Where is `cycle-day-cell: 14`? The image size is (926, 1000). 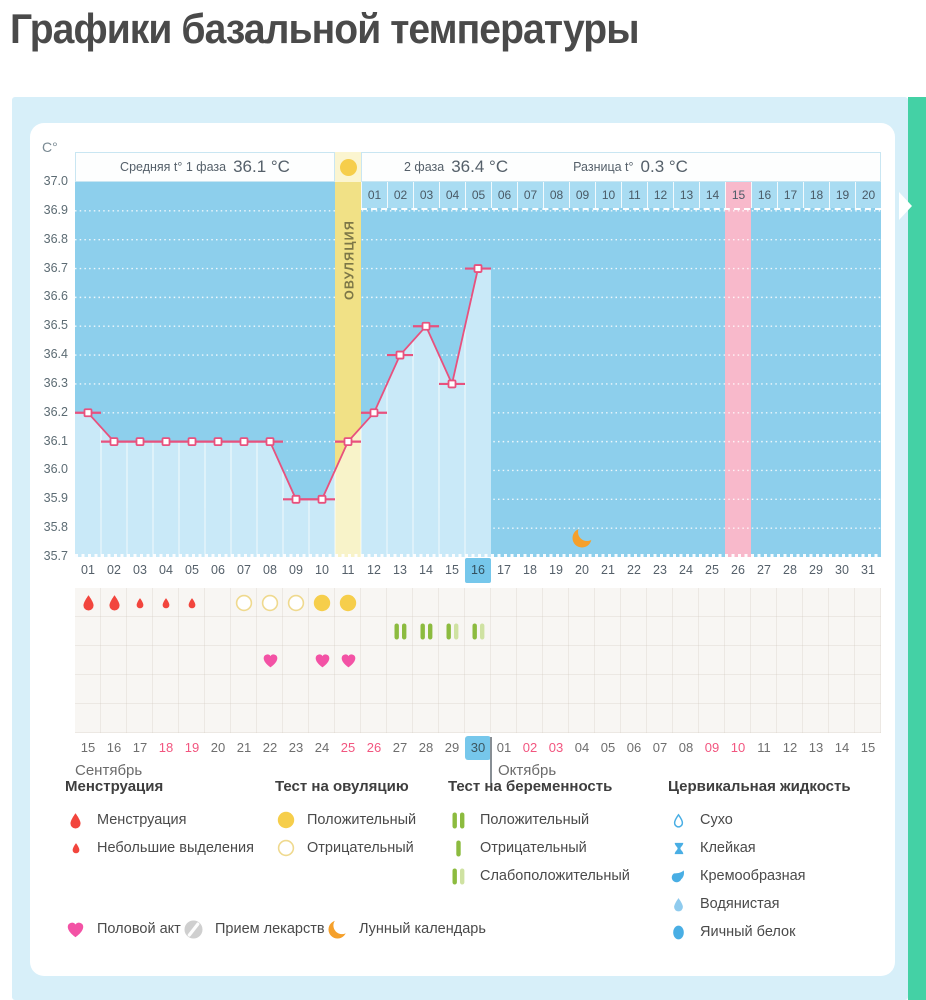 cycle-day-cell: 14 is located at coordinates (426, 570).